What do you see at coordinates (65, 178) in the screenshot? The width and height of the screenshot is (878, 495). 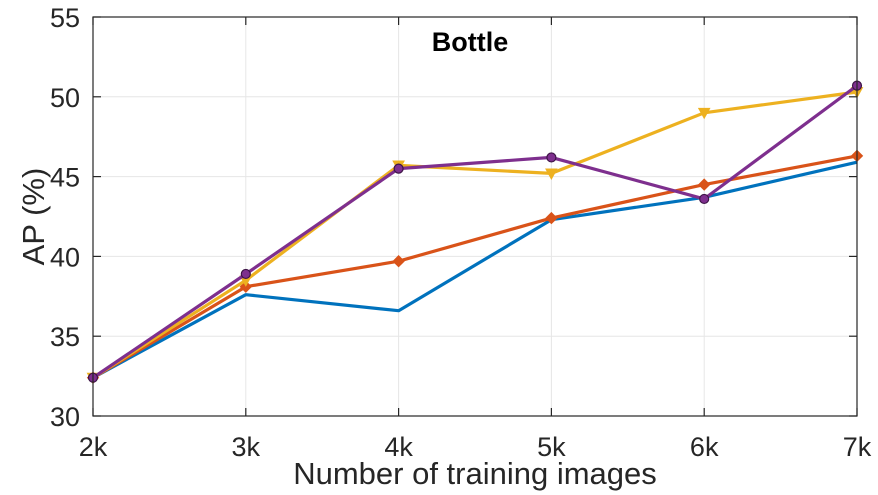 I see `y-tick-label: 45` at bounding box center [65, 178].